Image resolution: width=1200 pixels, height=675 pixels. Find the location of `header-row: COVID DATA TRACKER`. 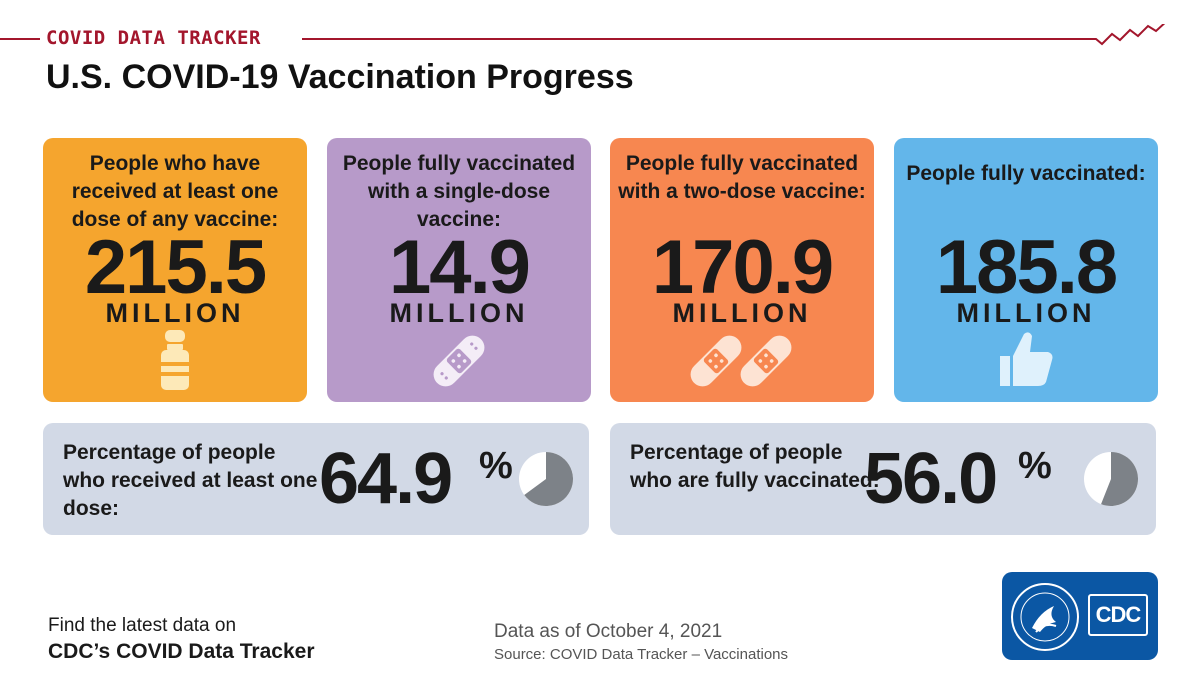

header-row: COVID DATA TRACKER is located at coordinates (600, 39).